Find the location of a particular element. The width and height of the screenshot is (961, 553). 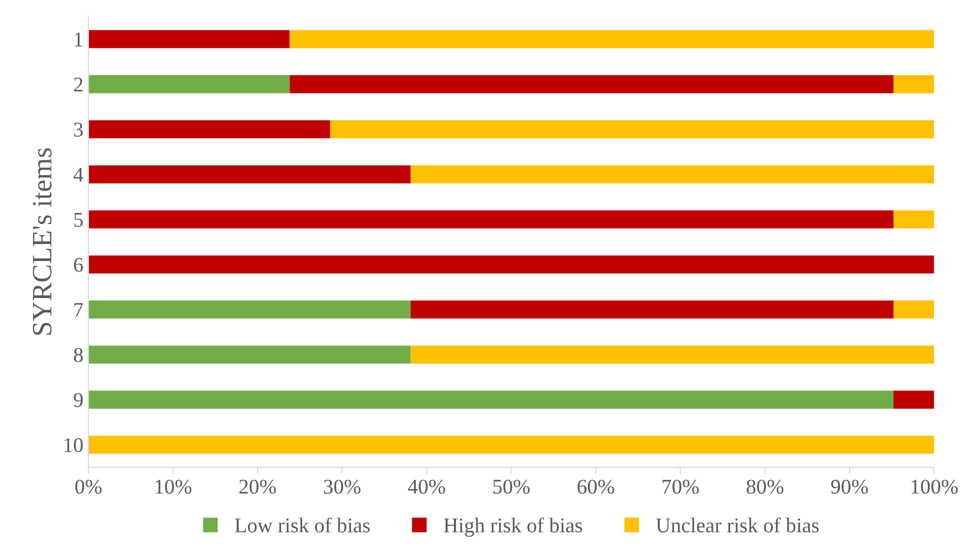

y-tick-label: 3 is located at coordinates (78, 129).